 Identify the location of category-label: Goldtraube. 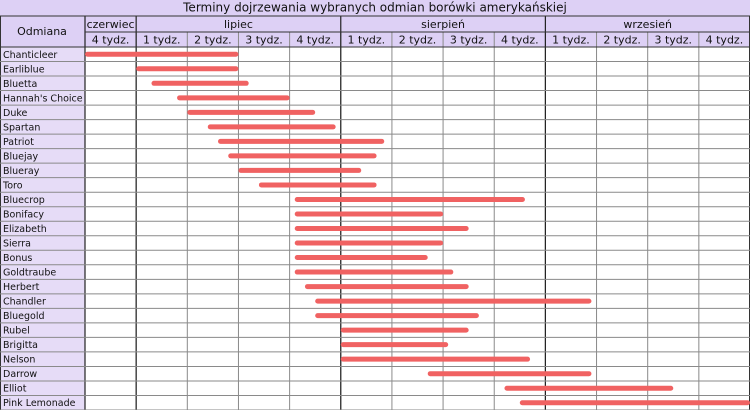
(29, 273).